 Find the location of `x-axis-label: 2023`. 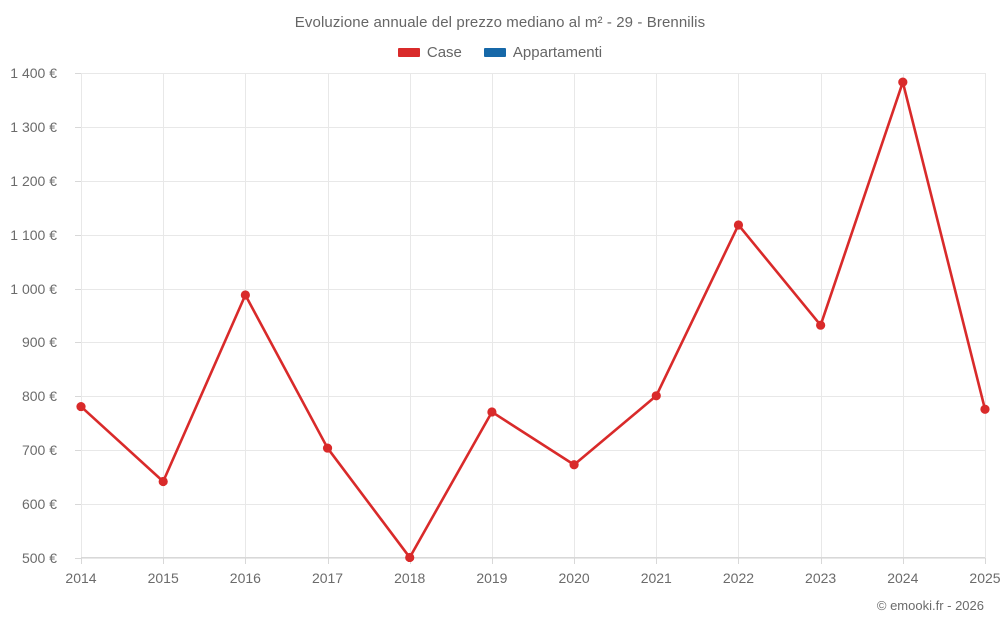

x-axis-label: 2023 is located at coordinates (821, 578).